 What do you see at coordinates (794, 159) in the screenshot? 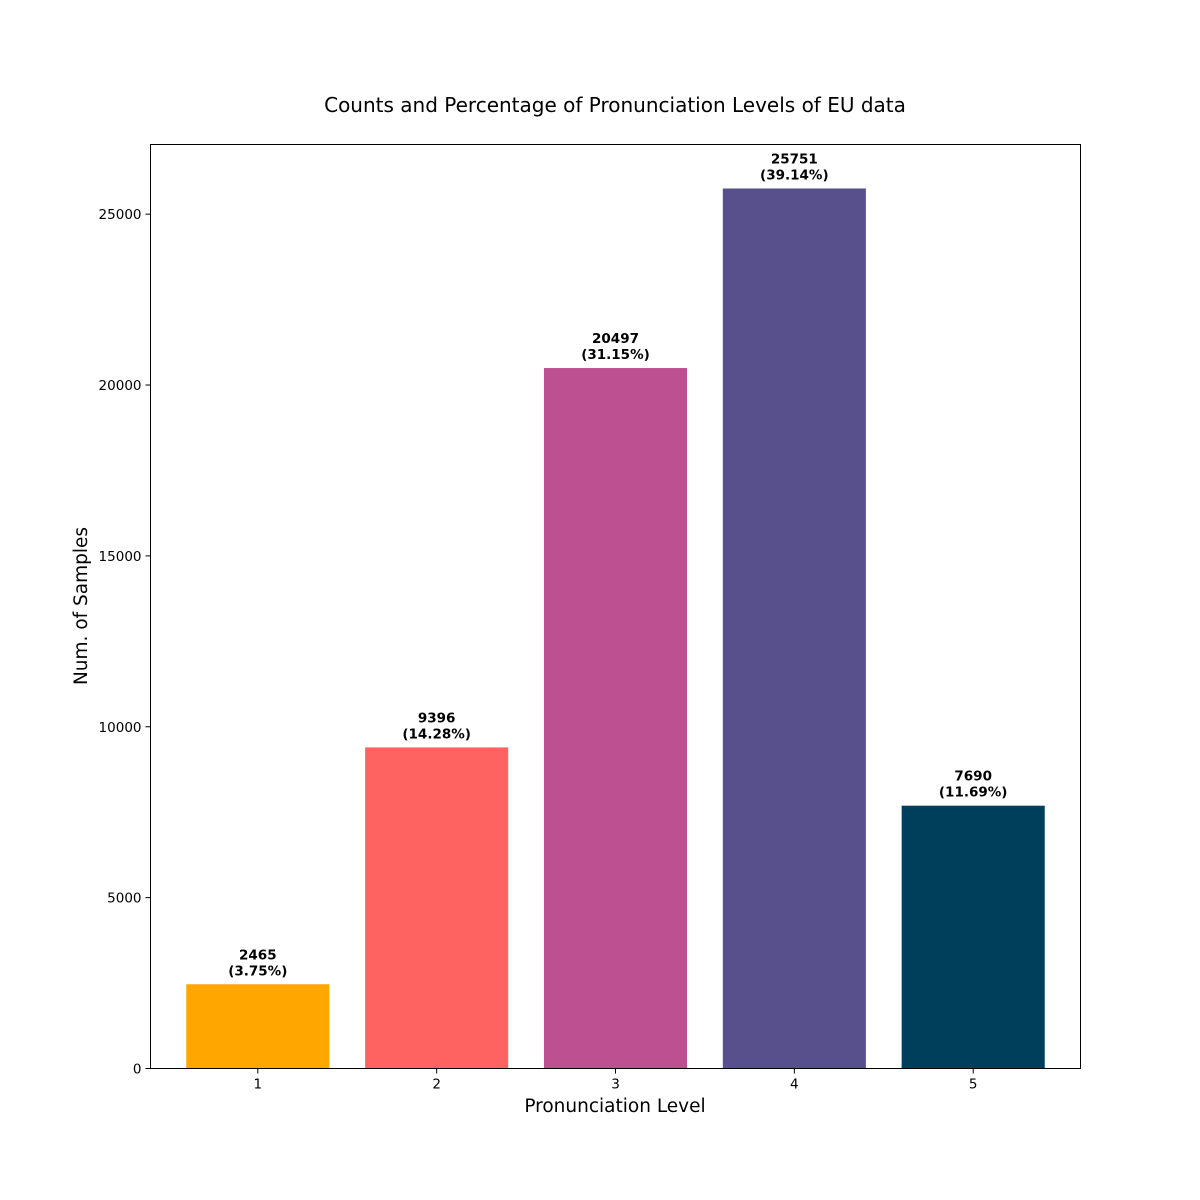
I see `bar-count-label: 25751` at bounding box center [794, 159].